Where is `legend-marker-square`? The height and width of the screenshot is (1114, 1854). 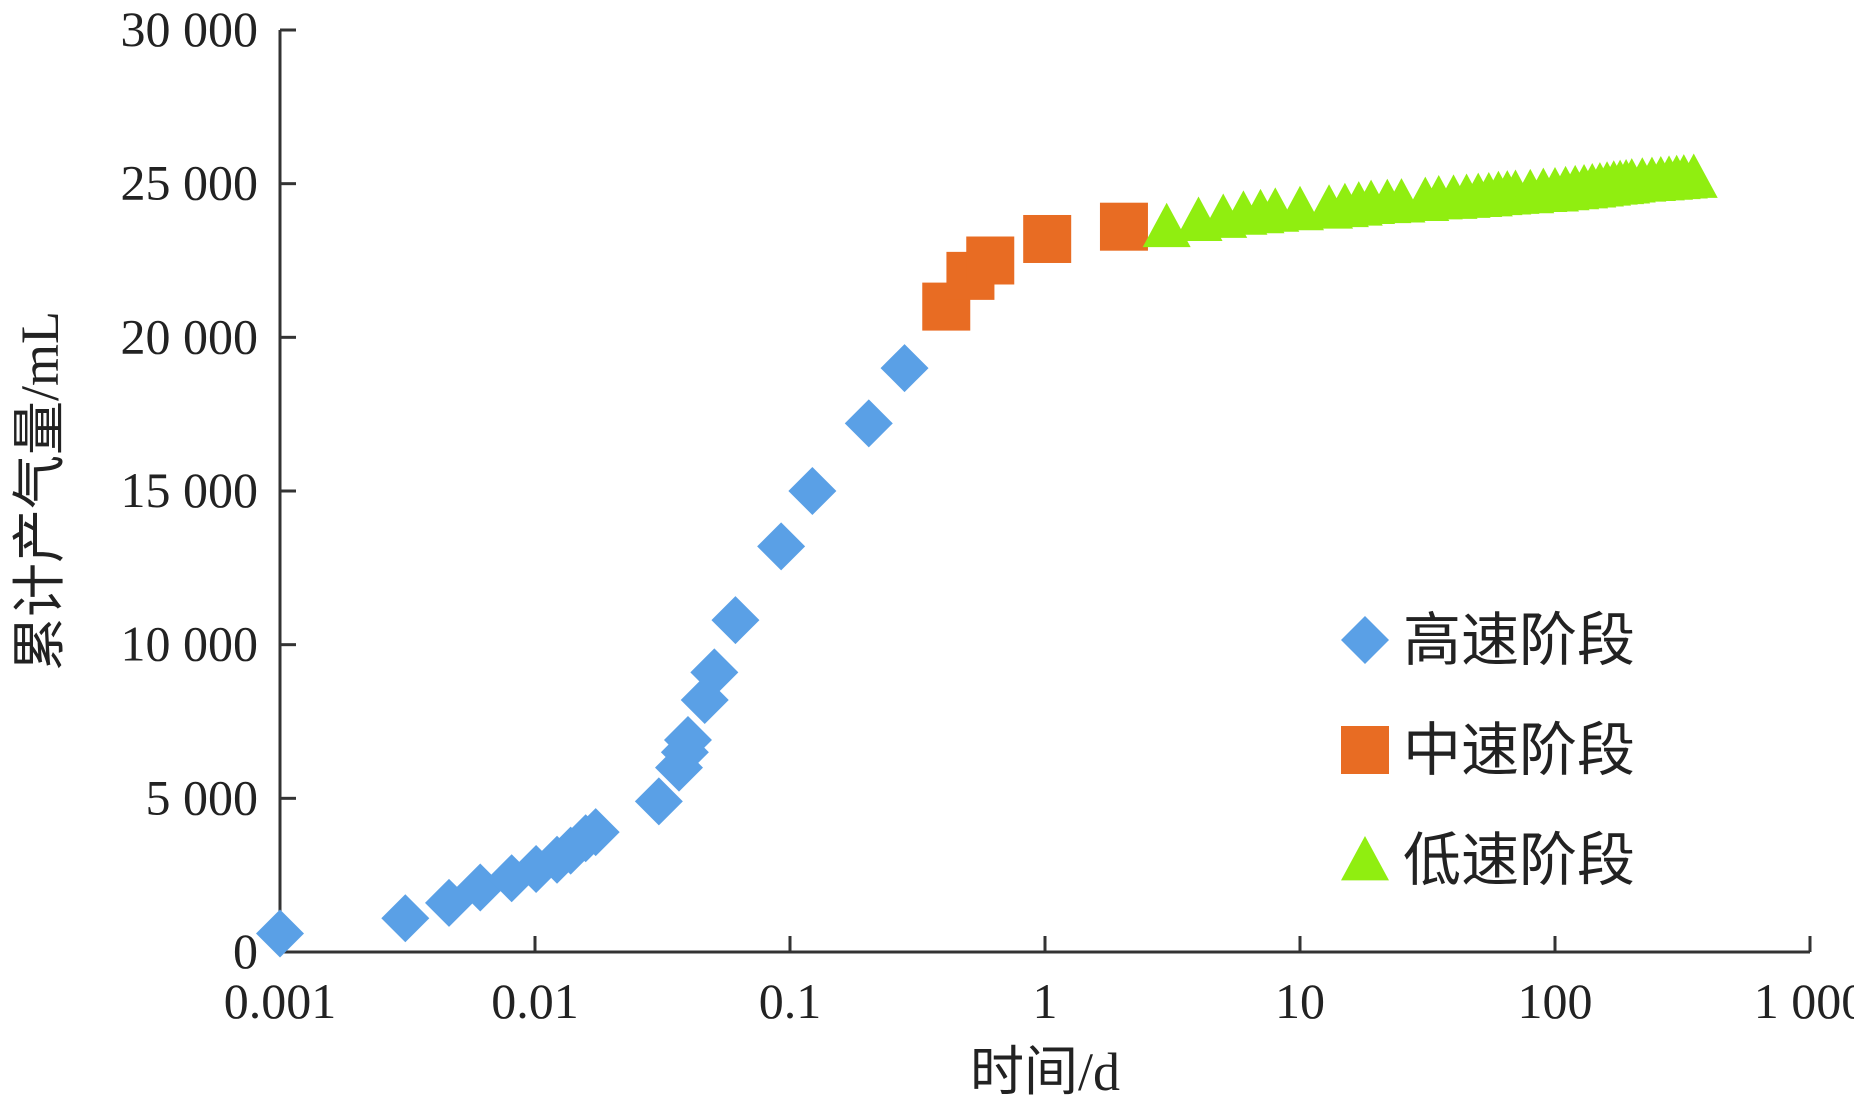 legend-marker-square is located at coordinates (1365, 750).